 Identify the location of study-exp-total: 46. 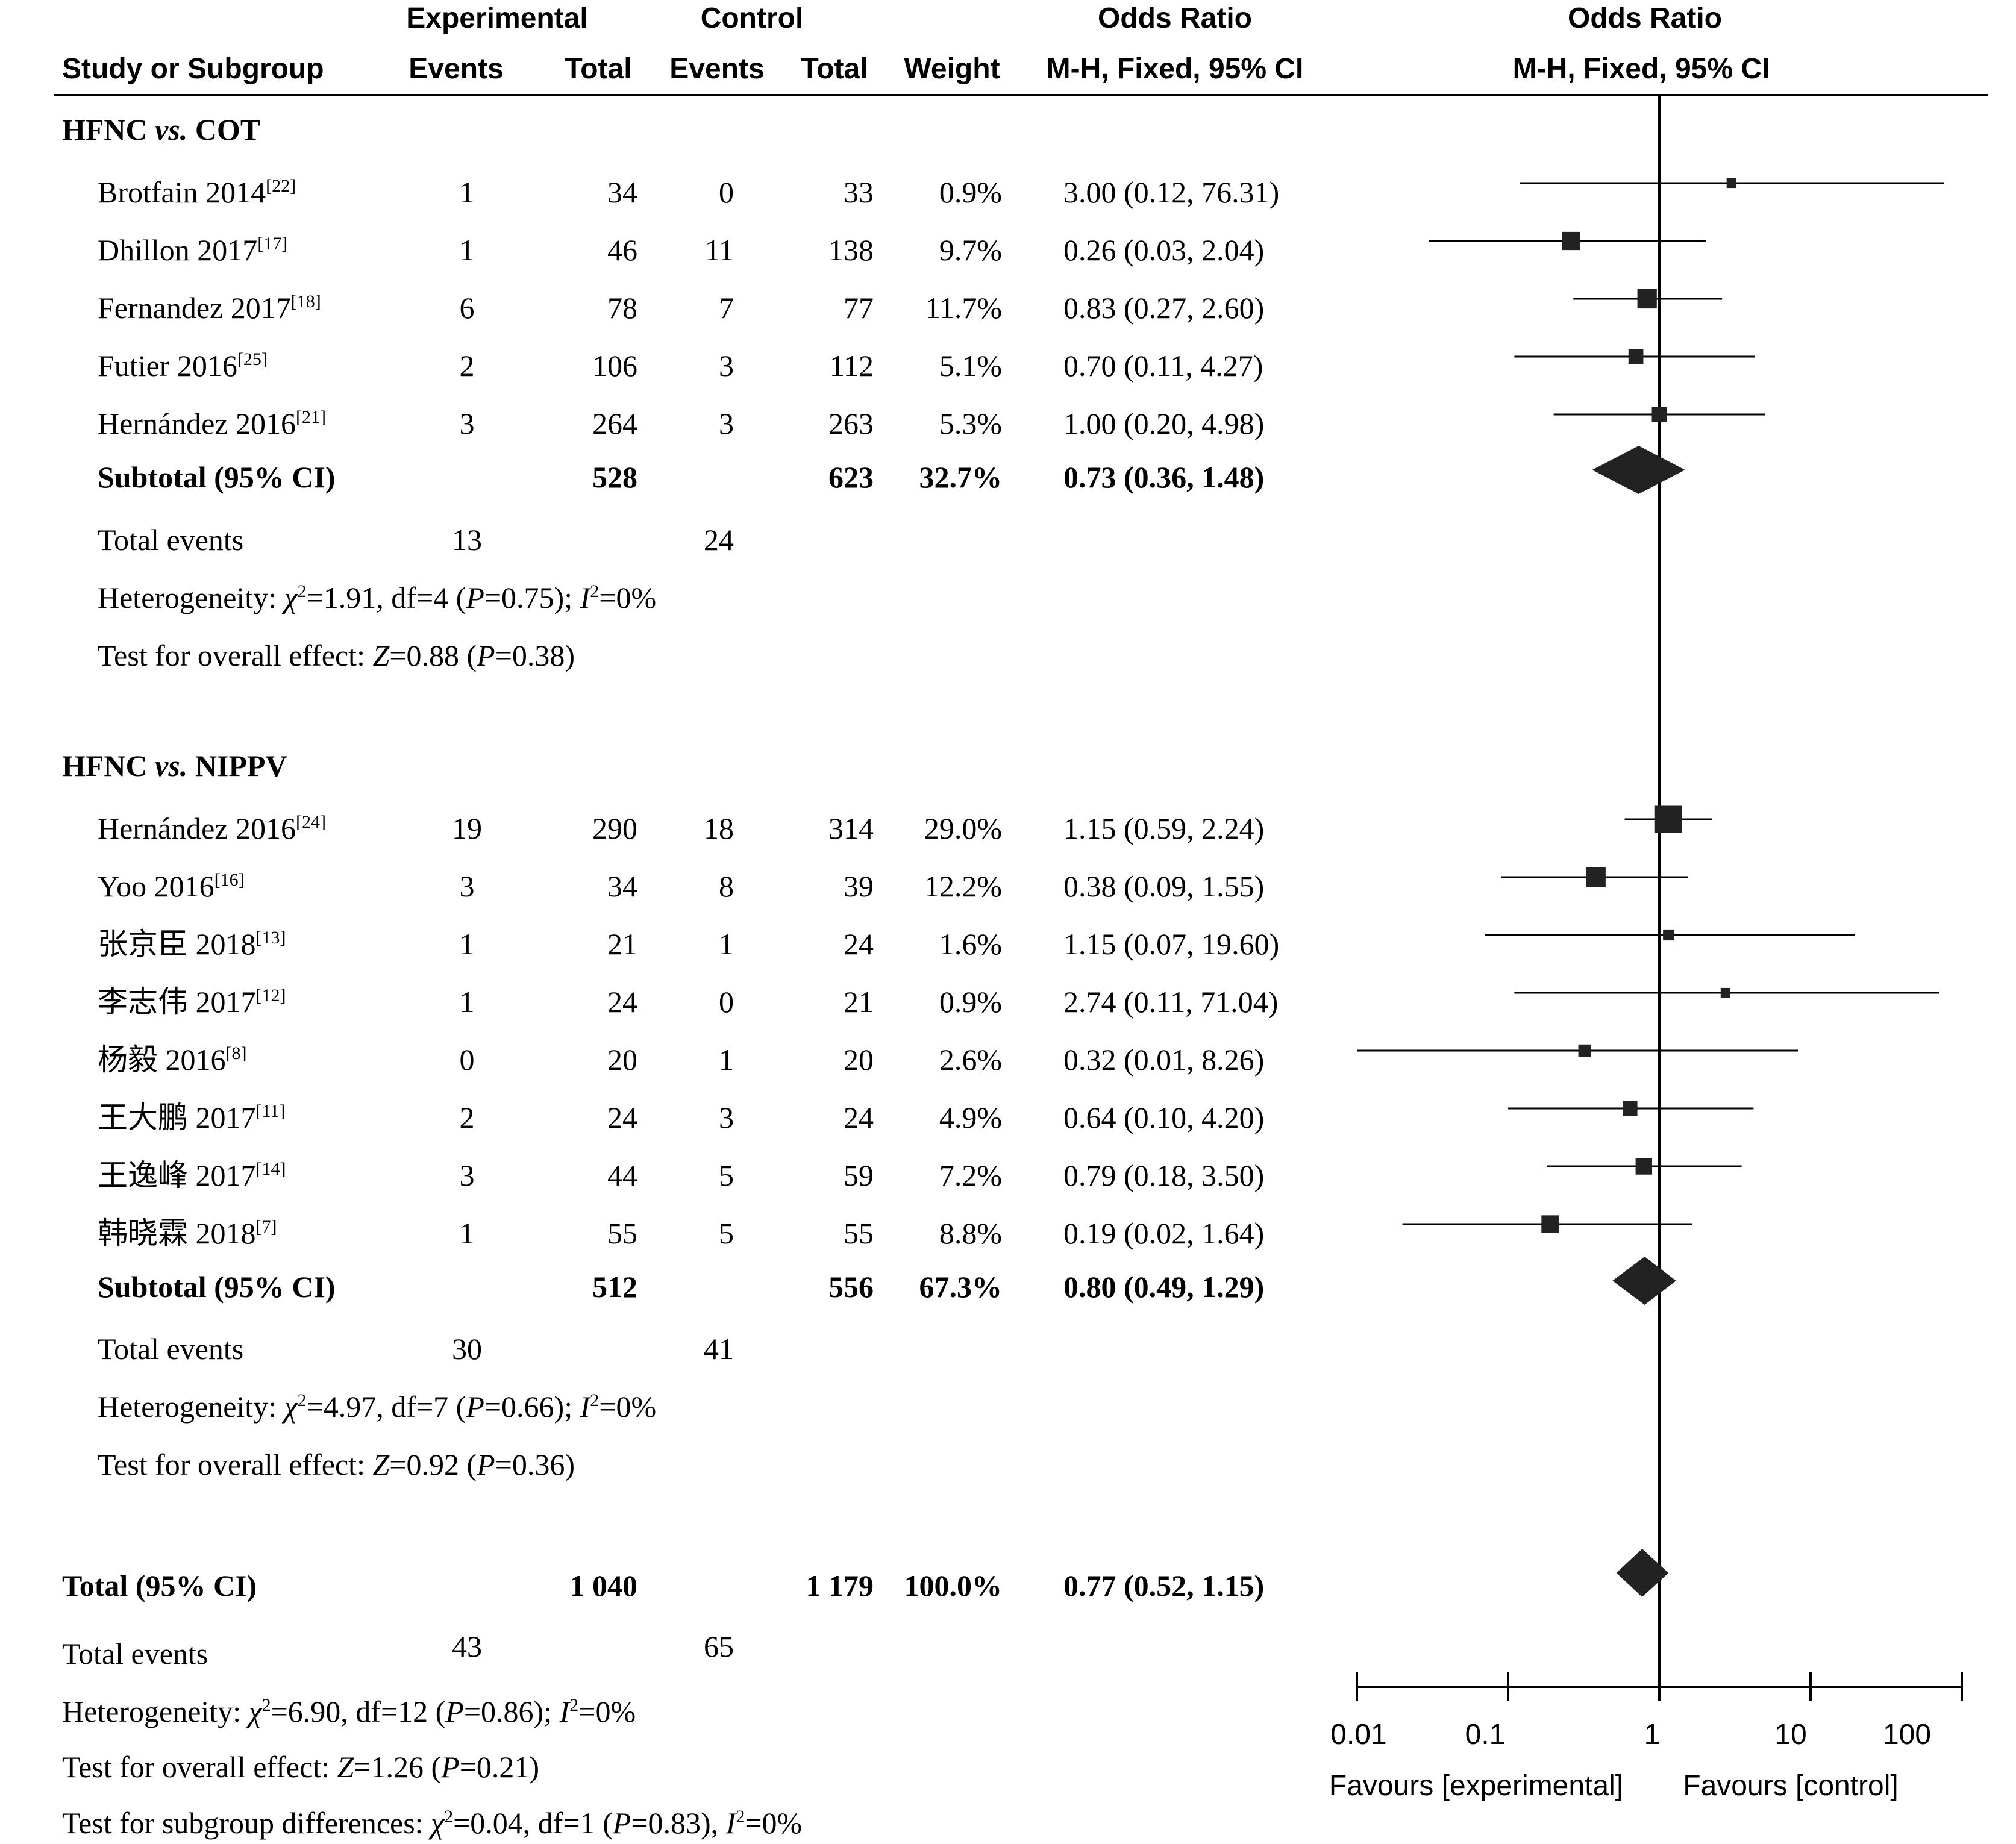
(622, 250).